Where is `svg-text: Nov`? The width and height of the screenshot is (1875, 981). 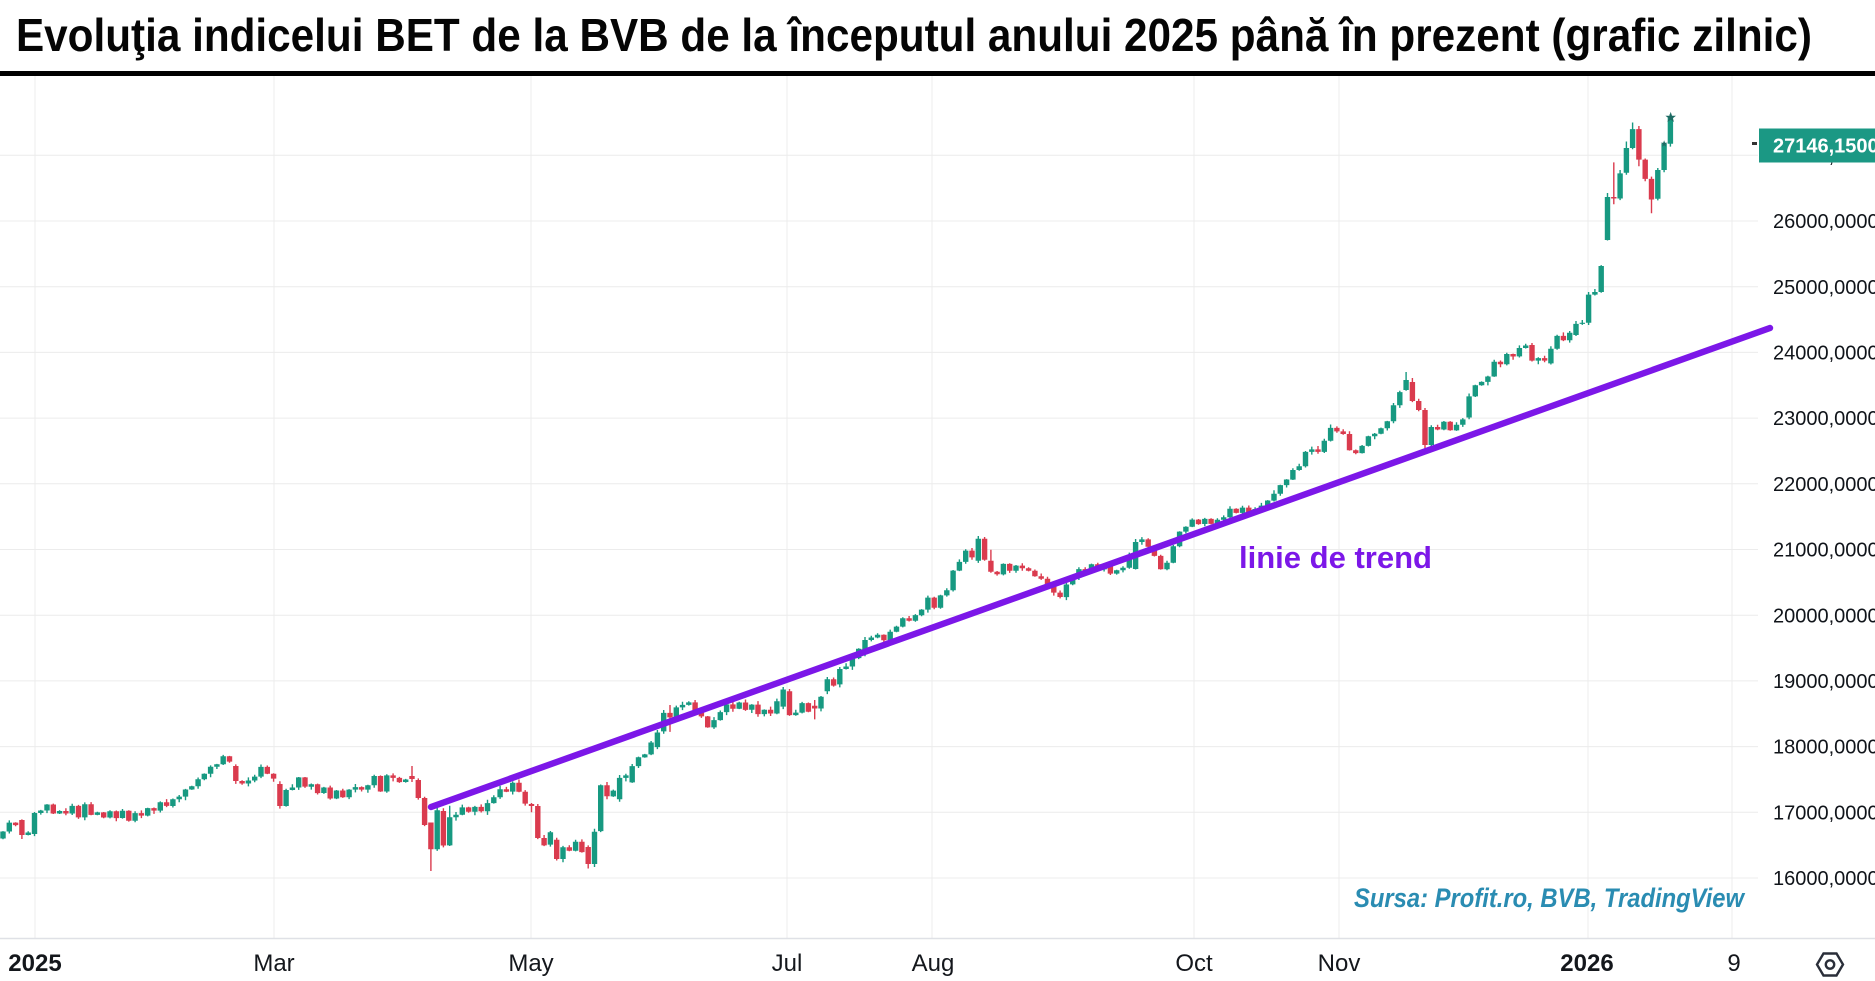 svg-text: Nov is located at coordinates (1339, 963).